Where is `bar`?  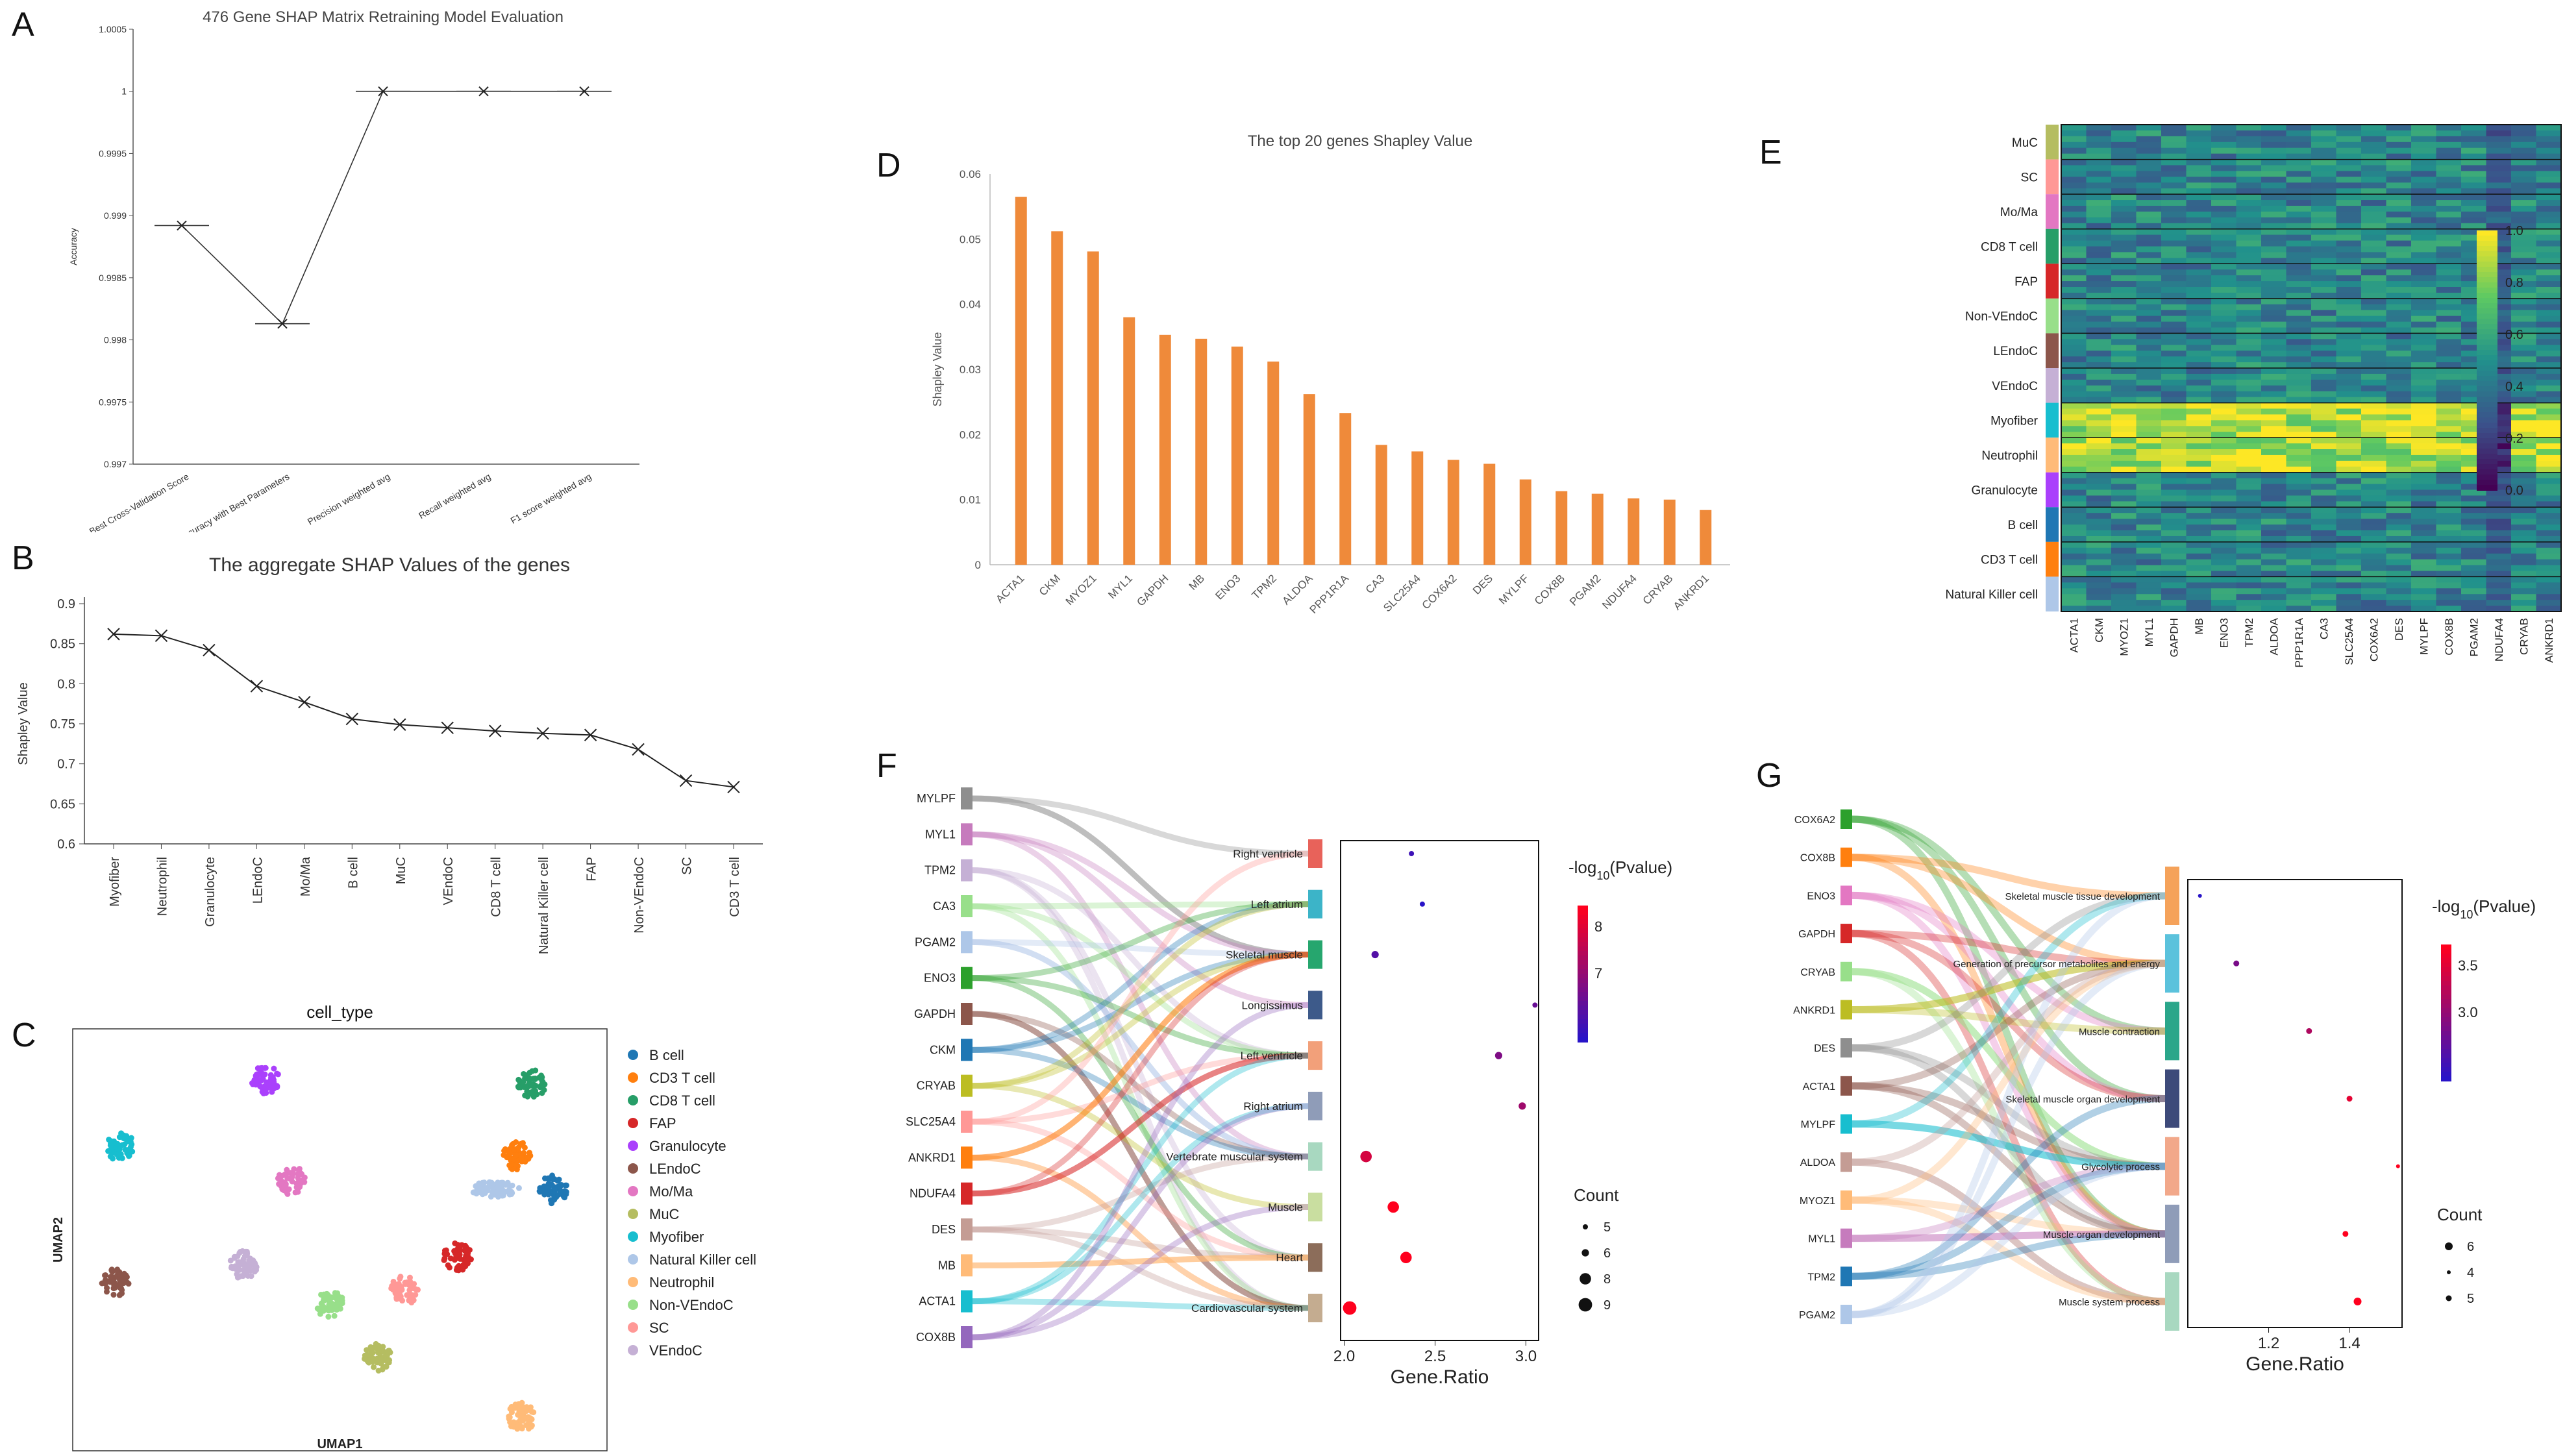
bar is located at coordinates (1093, 408).